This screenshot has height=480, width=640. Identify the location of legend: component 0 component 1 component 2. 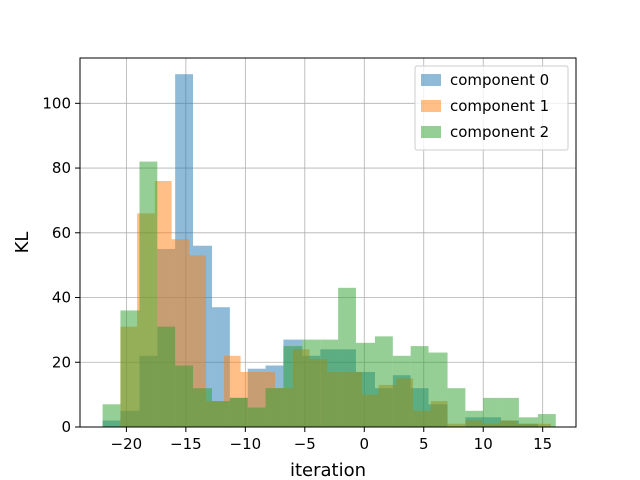
(491, 108).